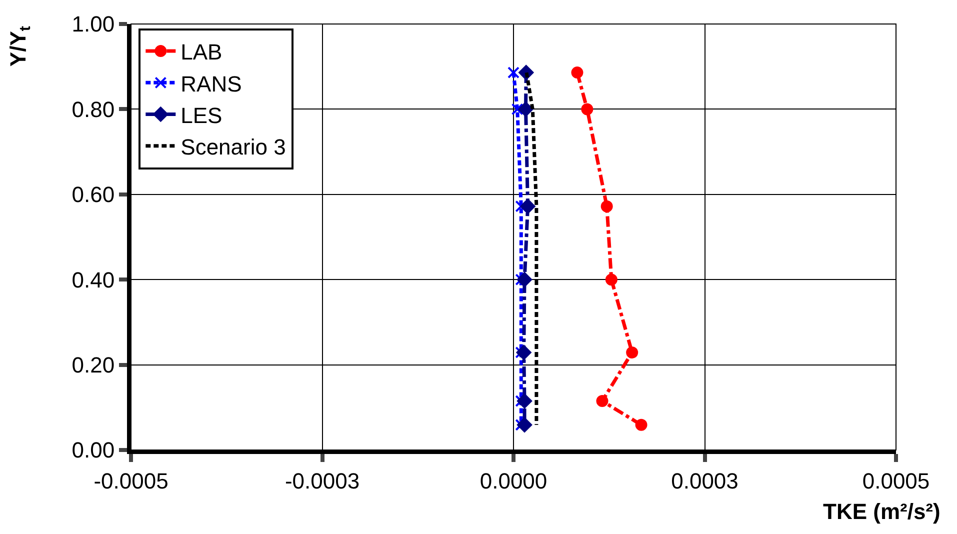 This screenshot has width=957, height=534. I want to click on x-tick-label: 0.0003, so click(704, 481).